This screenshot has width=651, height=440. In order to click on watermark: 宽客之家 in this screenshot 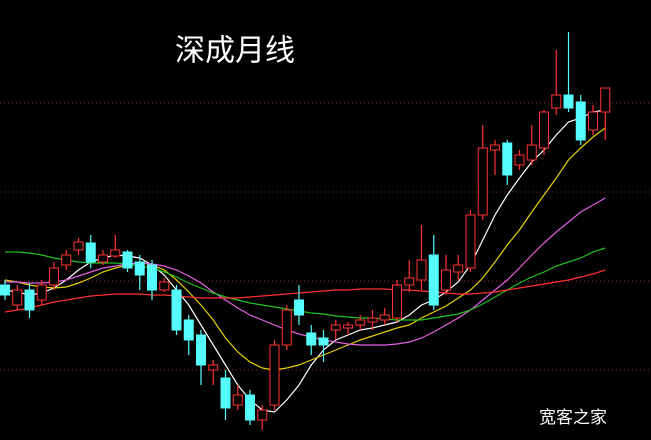, I will do `click(573, 418)`.